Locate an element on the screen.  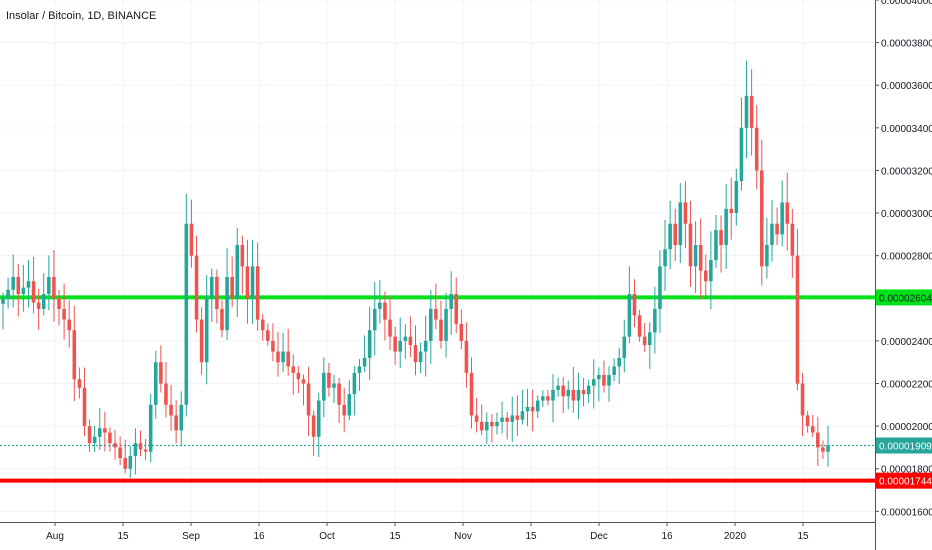
y-tick-label: 0.00003800 is located at coordinates (906, 44).